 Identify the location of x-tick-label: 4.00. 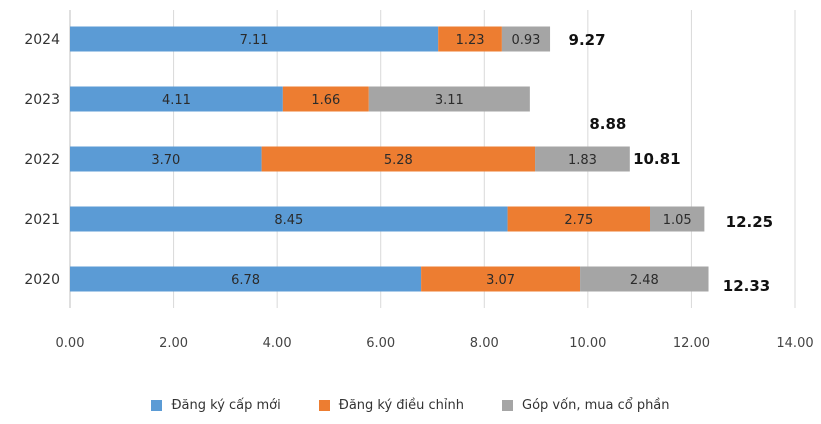
(277, 343).